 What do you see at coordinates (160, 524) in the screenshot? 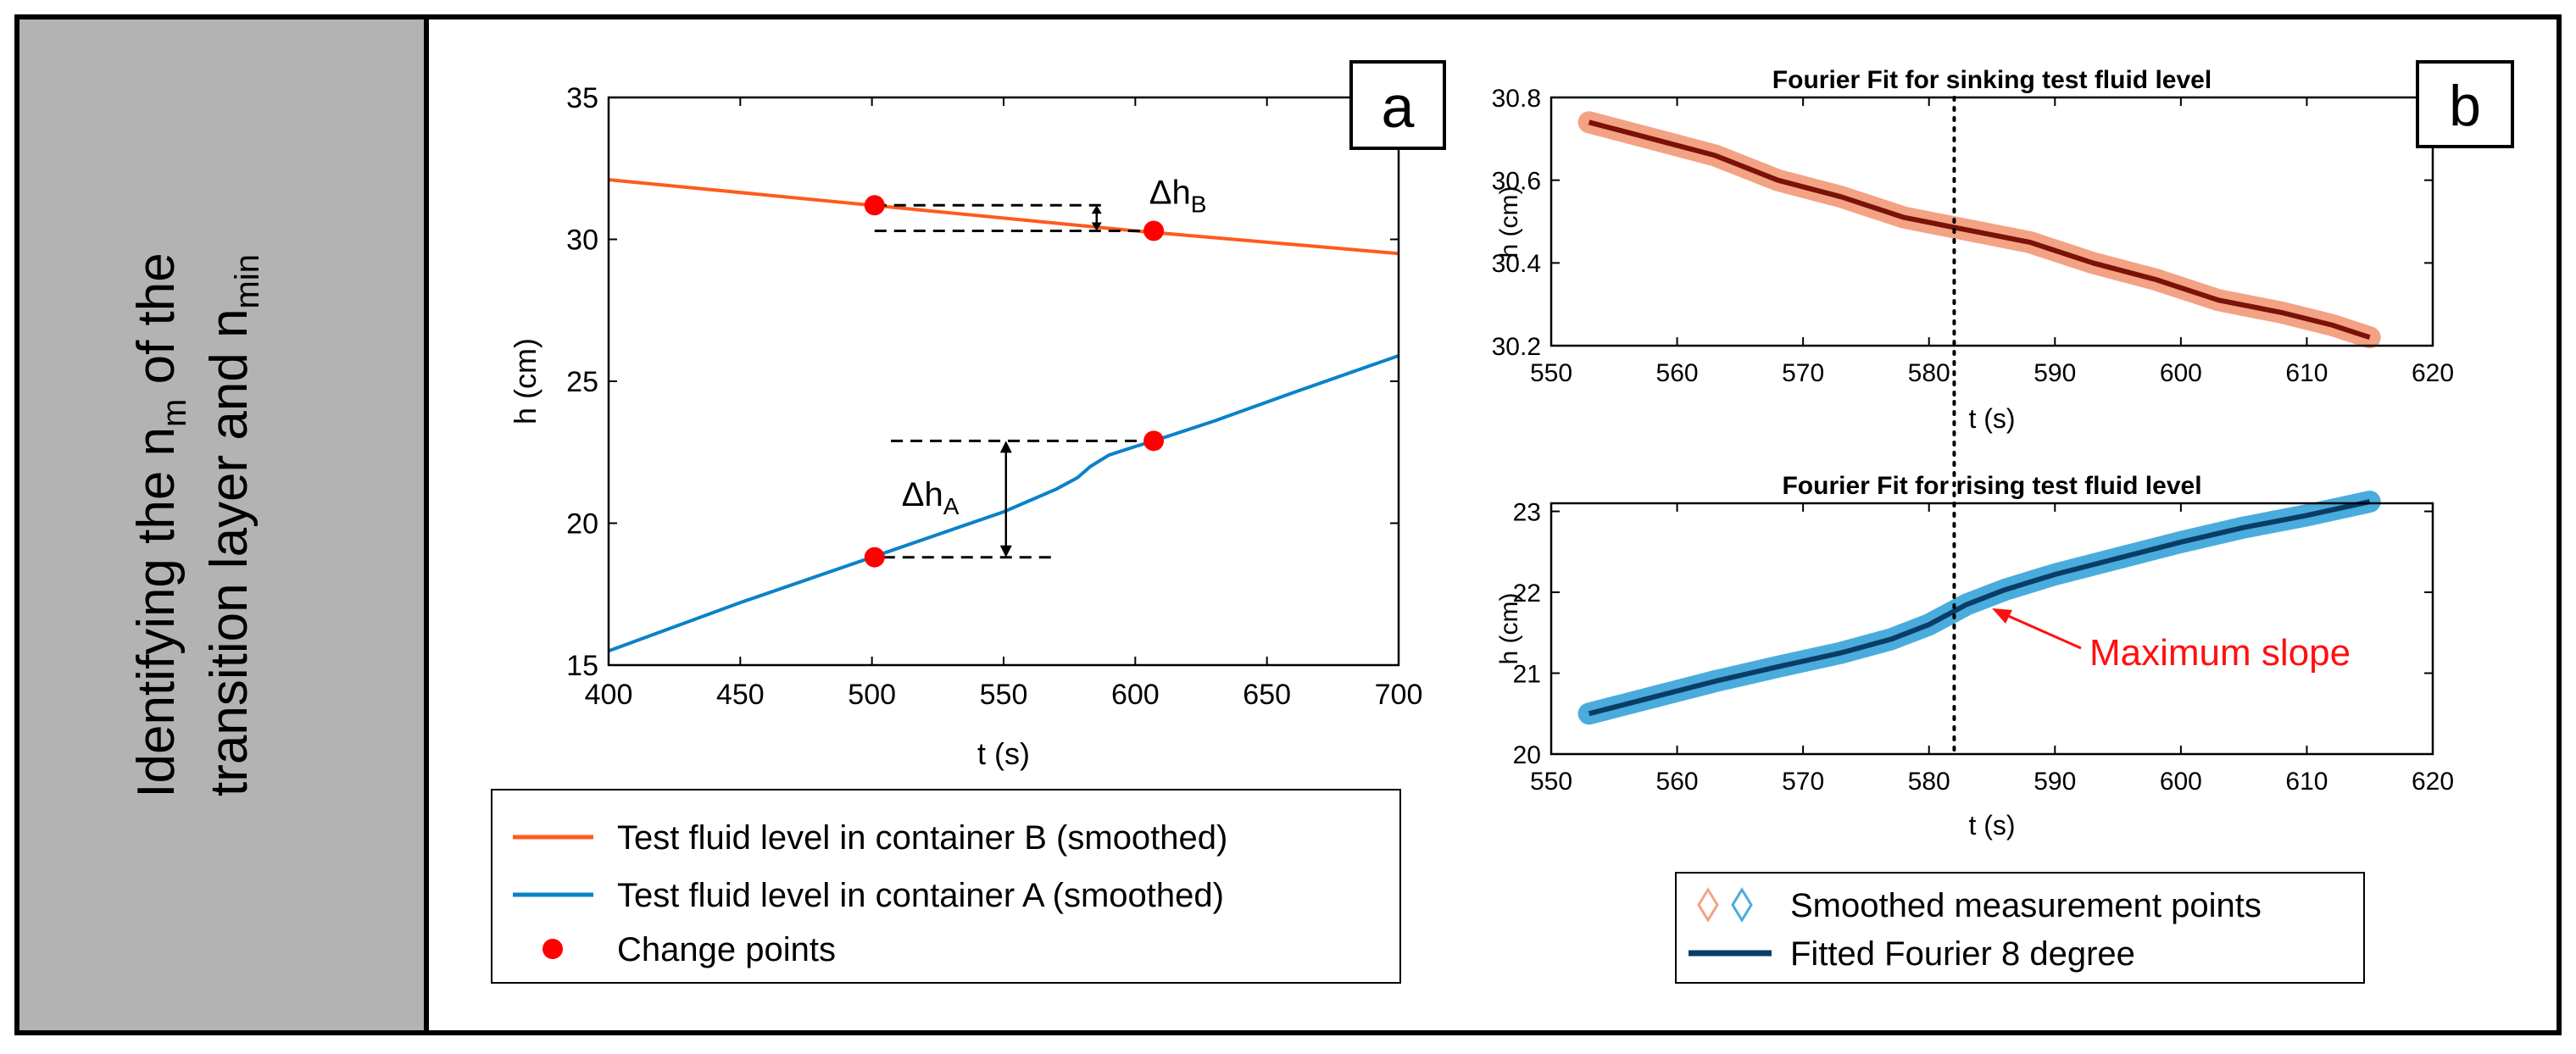
I see `side-label-line1: Identifying the nm of the` at bounding box center [160, 524].